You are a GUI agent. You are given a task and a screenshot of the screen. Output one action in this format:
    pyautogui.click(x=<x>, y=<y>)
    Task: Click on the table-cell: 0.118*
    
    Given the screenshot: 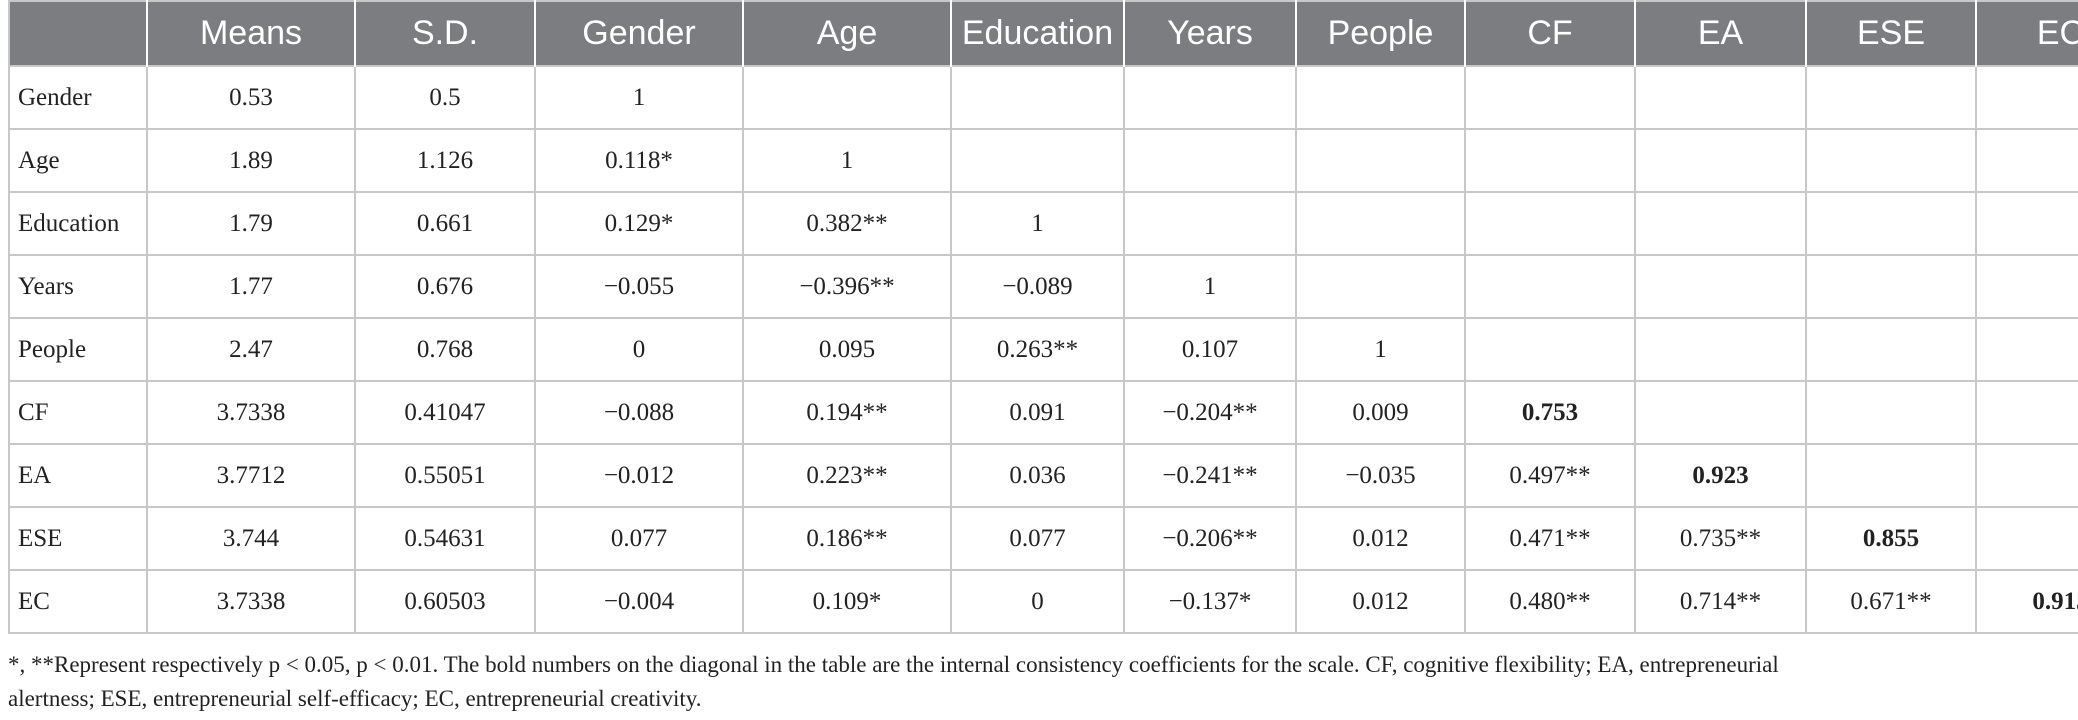 What is the action you would take?
    pyautogui.click(x=639, y=160)
    